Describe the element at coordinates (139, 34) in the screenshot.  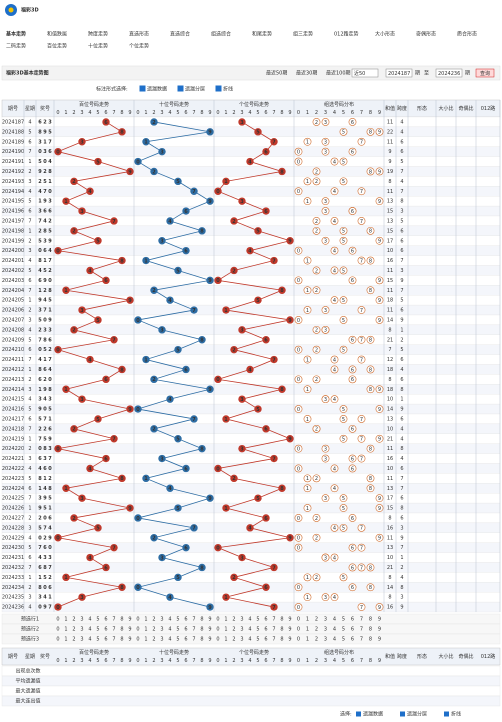
I see `nav-tab: 直选形态` at that location.